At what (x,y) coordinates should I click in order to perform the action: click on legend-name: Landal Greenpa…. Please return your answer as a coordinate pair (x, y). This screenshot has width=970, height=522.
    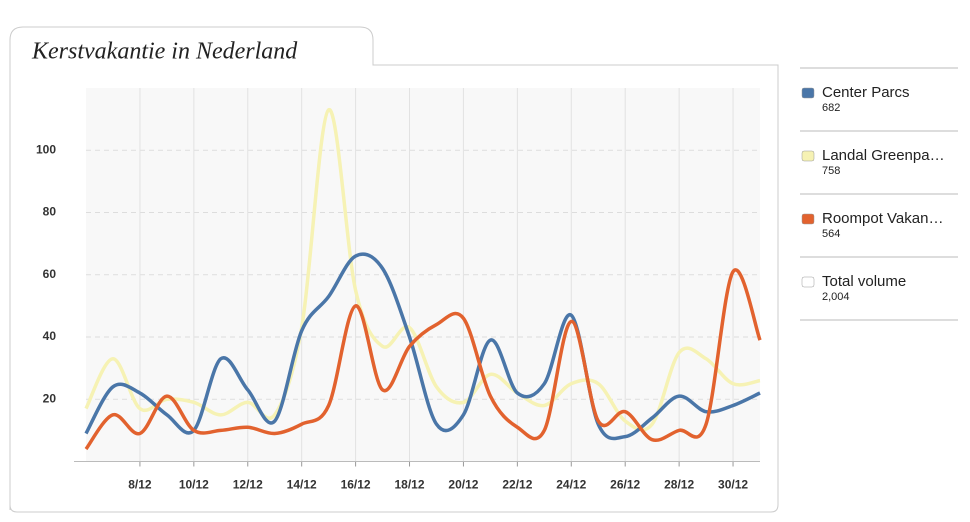
    Looking at the image, I should click on (883, 155).